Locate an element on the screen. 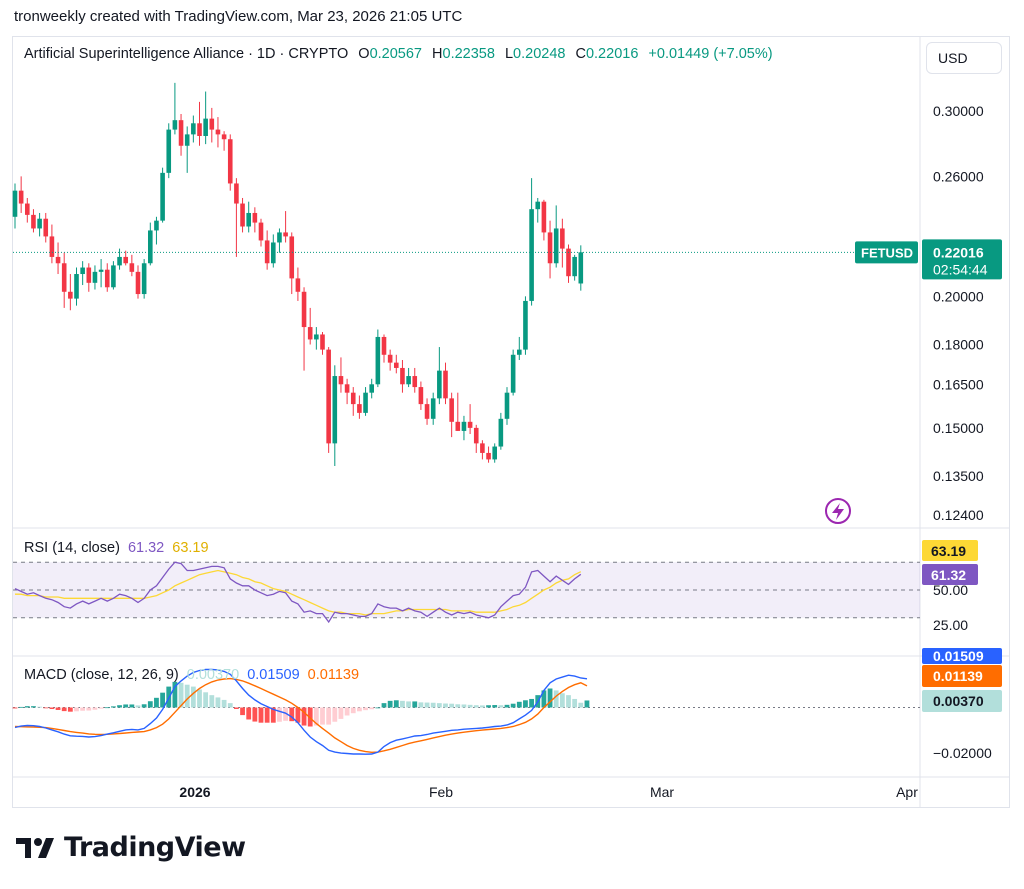 The height and width of the screenshot is (889, 1024). macd-line-value: 0.01509 is located at coordinates (273, 675).